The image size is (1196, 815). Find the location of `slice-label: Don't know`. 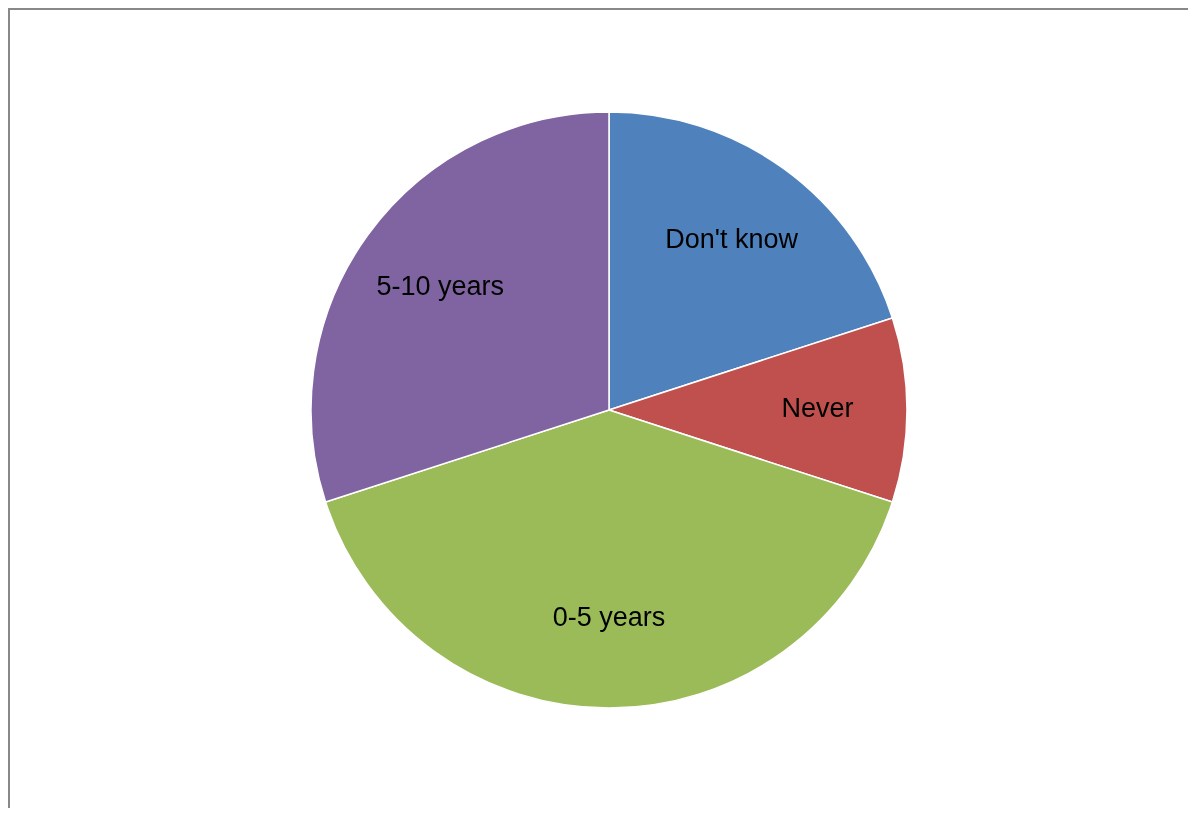

slice-label: Don't know is located at coordinates (732, 239).